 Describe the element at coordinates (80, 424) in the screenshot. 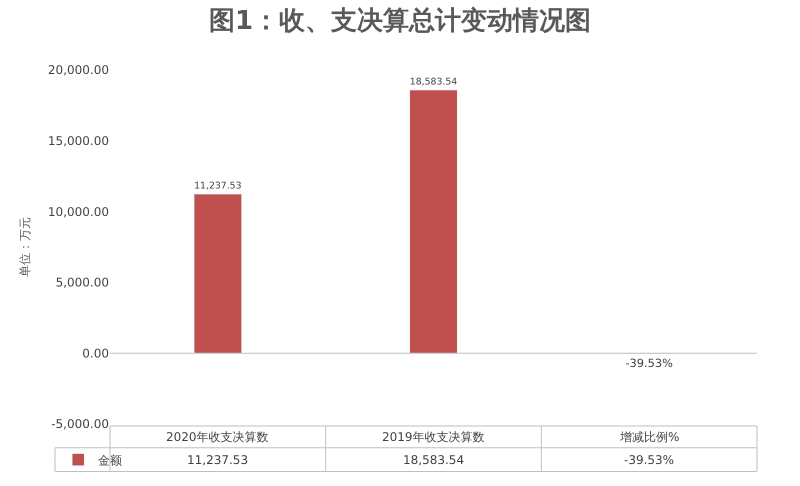

I see `y-tick-label: -5,000.00` at that location.